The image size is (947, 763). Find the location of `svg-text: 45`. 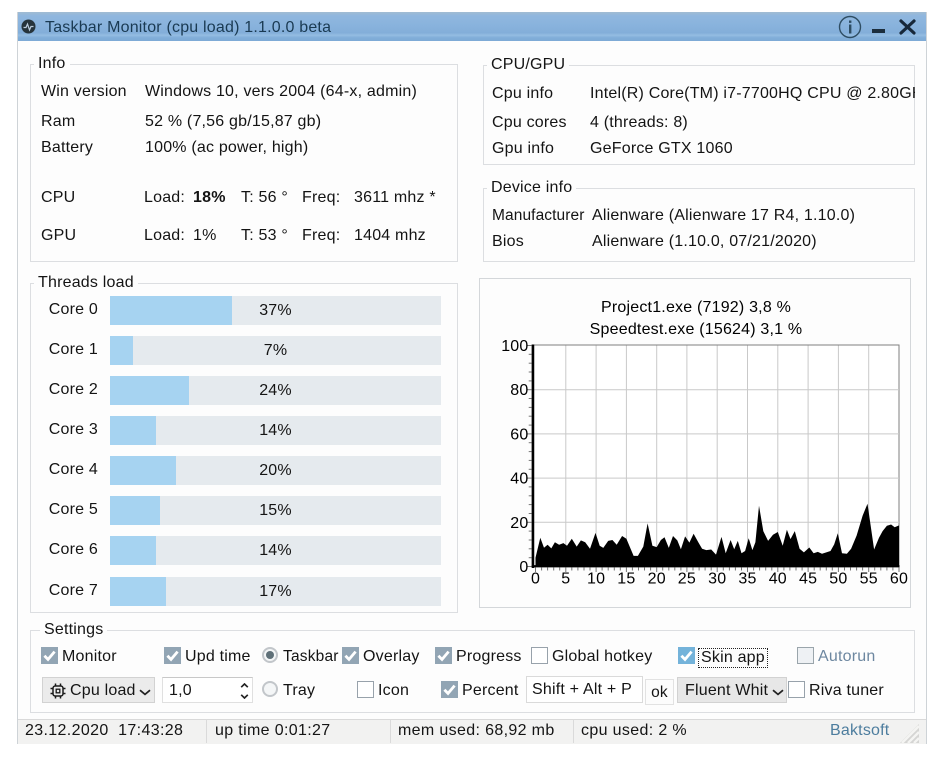

svg-text: 45 is located at coordinates (808, 579).